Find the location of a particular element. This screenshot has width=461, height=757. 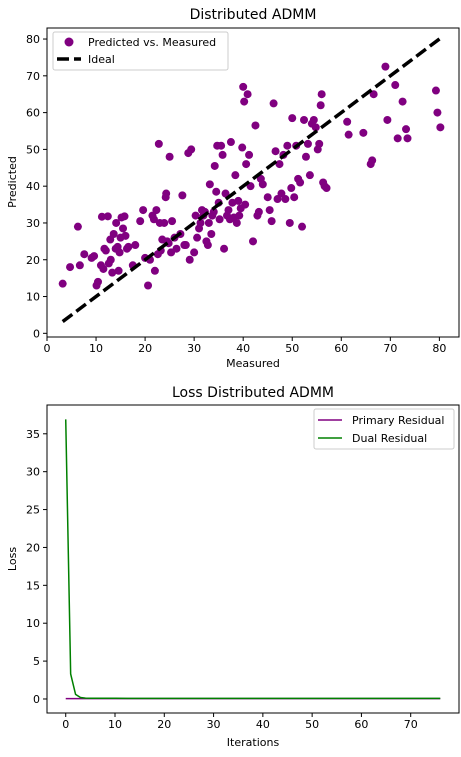

y-tick-label: 20 is located at coordinates (33, 260).